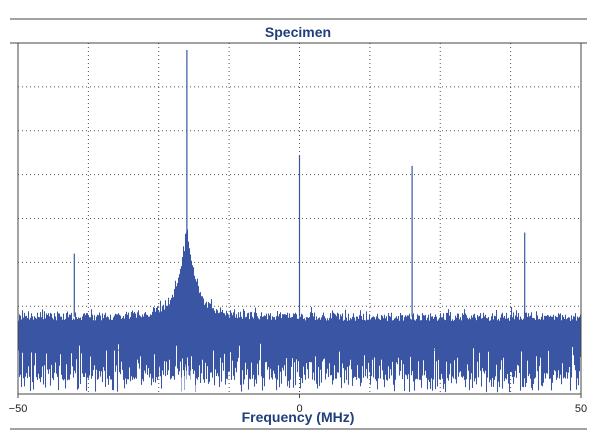 The width and height of the screenshot is (597, 445). I want to click on chart-title: Specimen, so click(298, 32).